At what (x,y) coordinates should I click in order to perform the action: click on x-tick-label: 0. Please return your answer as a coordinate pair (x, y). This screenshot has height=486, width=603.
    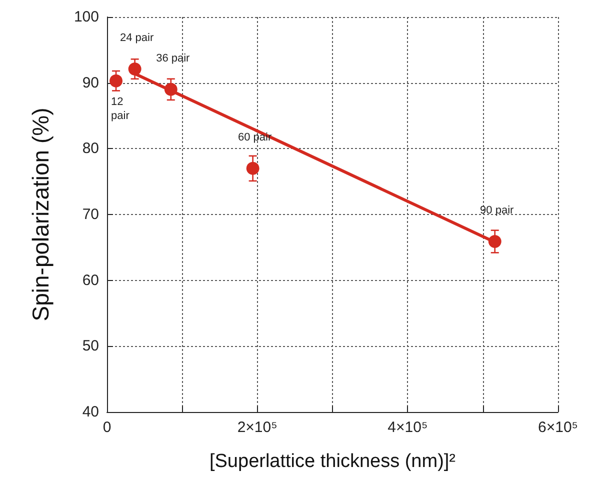
    Looking at the image, I should click on (107, 427).